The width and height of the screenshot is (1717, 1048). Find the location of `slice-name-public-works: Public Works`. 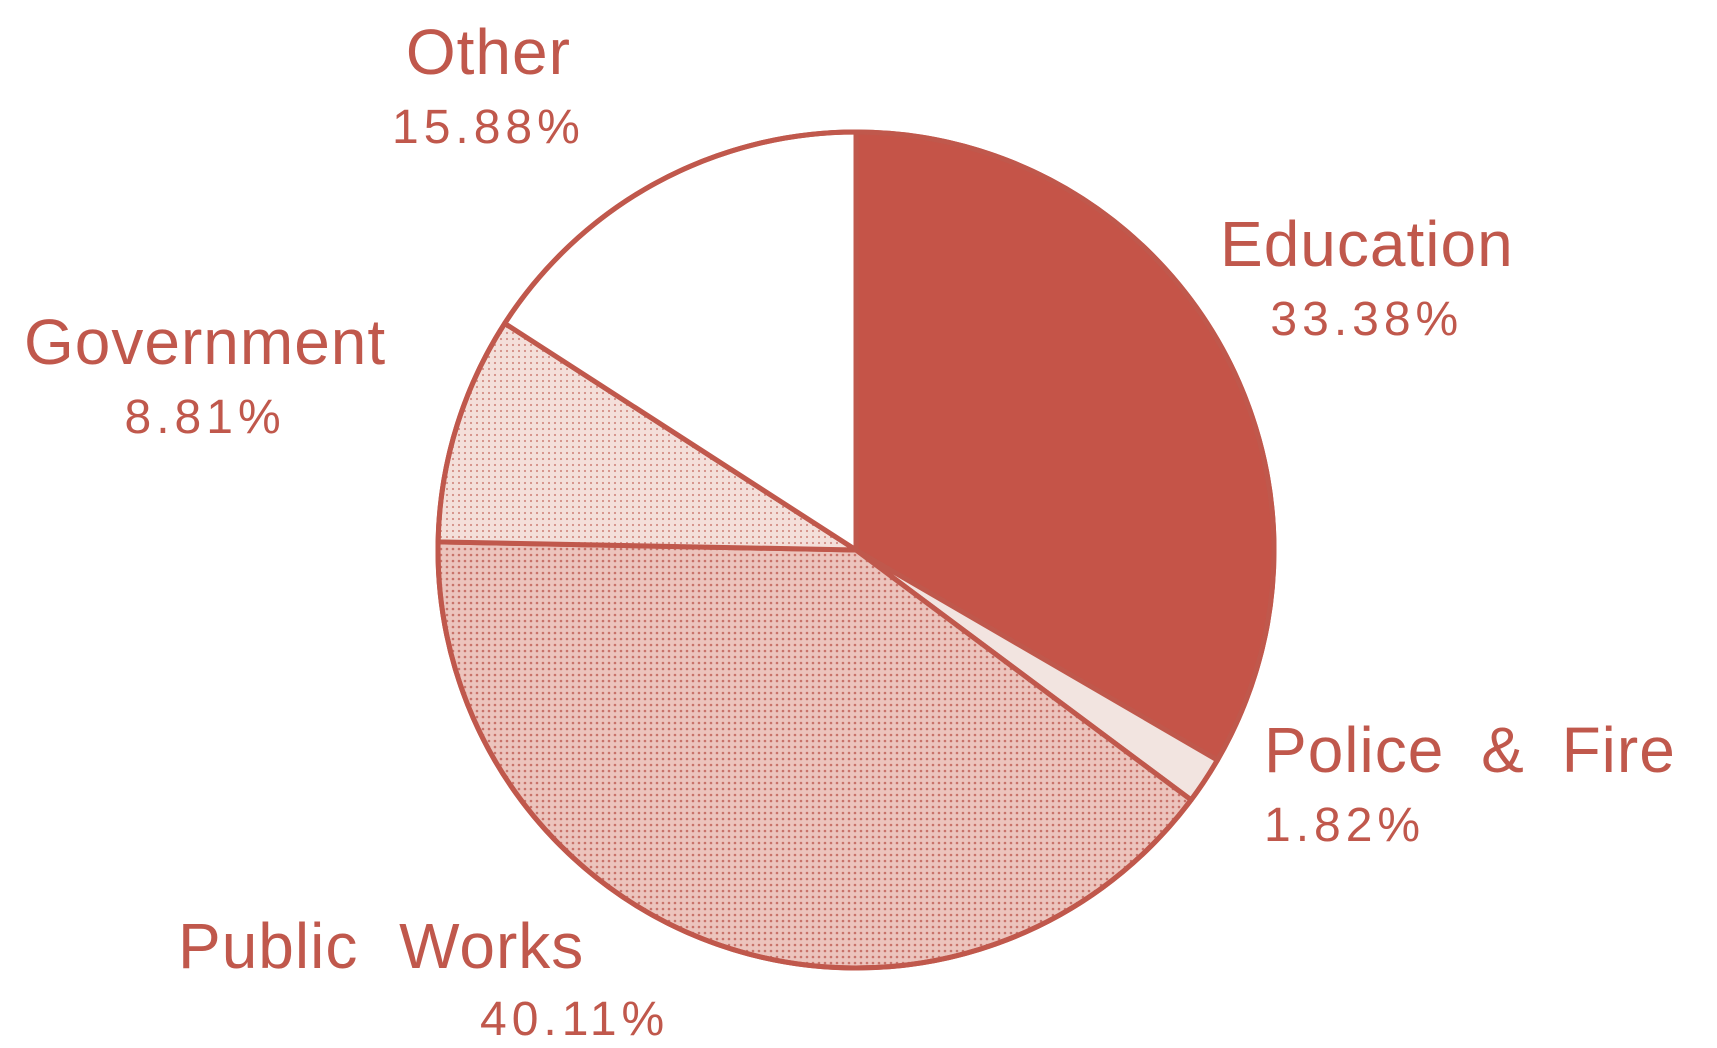

slice-name-public-works: Public Works is located at coordinates (381, 946).